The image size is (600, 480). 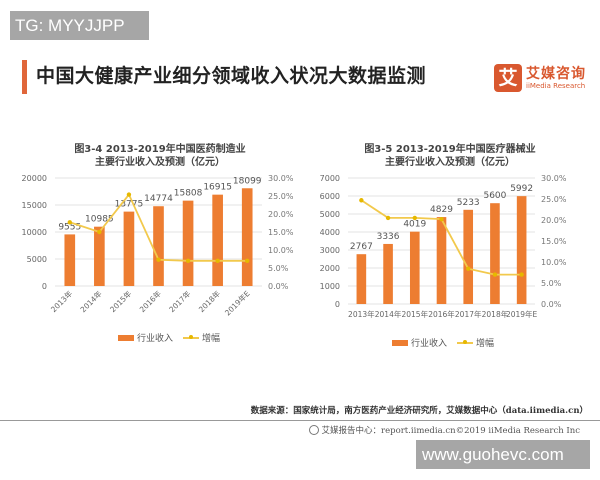 I want to click on watermark-top: TG: MYYJJPP, so click(x=79, y=25).